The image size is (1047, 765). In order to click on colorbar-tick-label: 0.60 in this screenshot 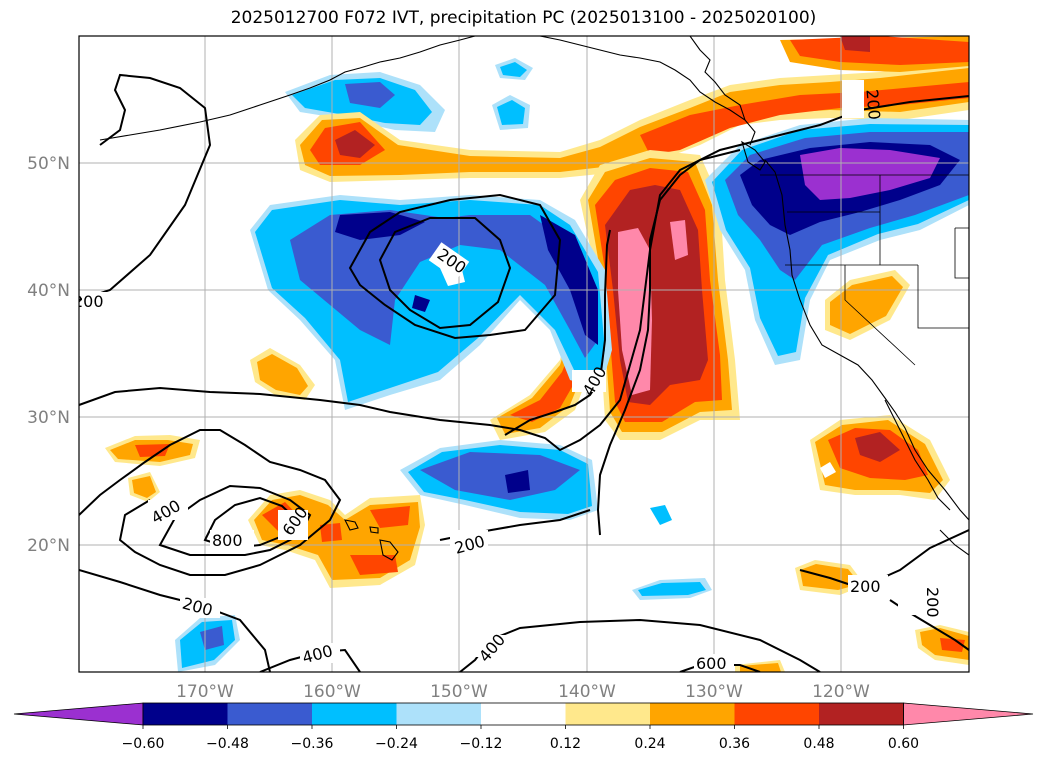, I will do `click(903, 744)`.